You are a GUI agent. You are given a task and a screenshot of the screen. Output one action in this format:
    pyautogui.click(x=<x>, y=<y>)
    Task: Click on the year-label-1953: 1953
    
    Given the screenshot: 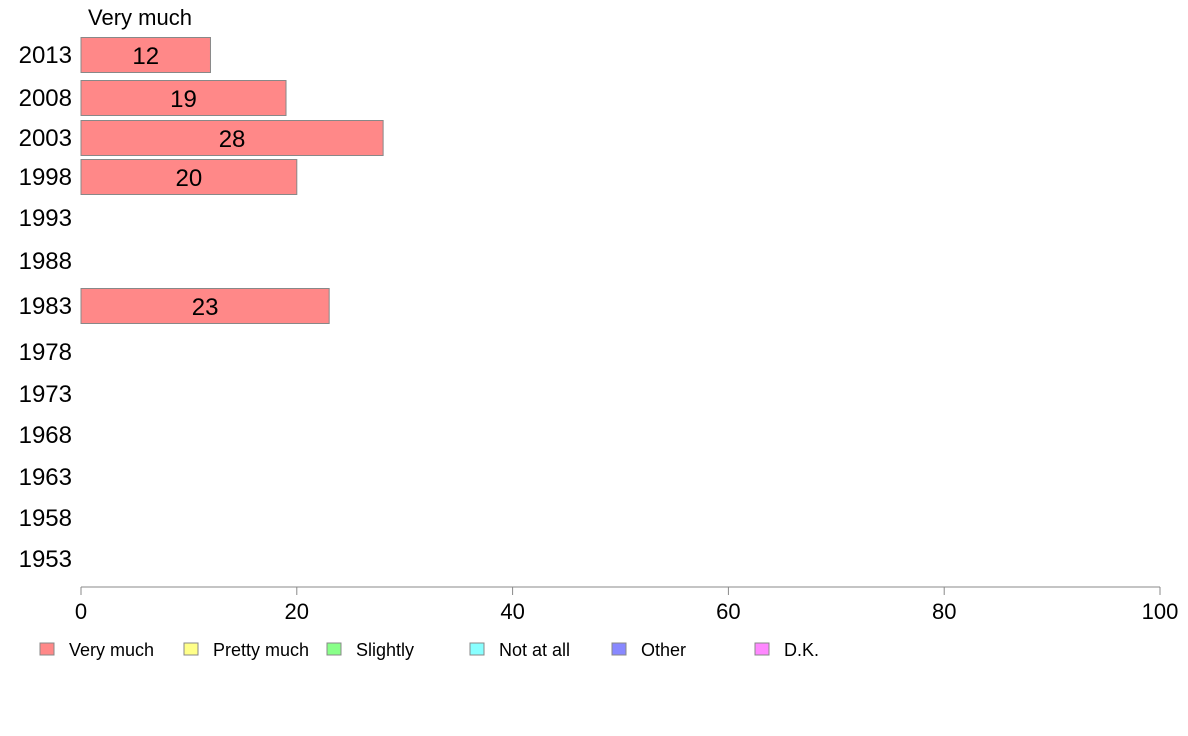 What is the action you would take?
    pyautogui.click(x=45, y=559)
    